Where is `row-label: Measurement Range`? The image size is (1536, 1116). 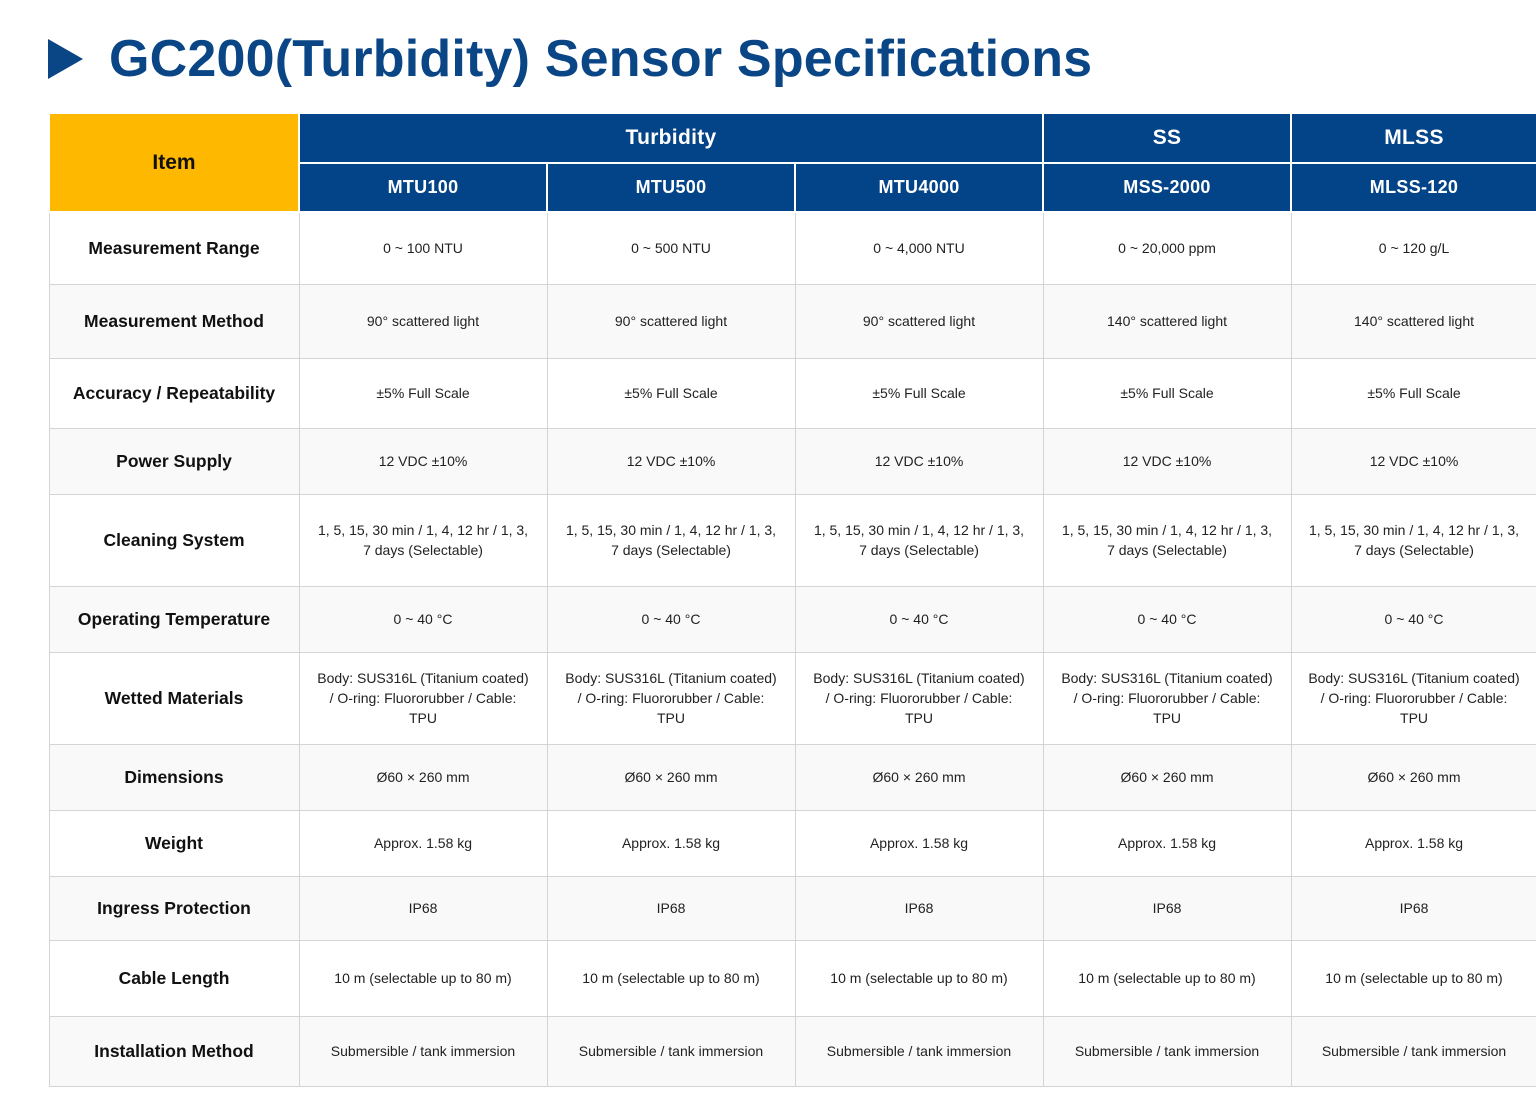 row-label: Measurement Range is located at coordinates (174, 248).